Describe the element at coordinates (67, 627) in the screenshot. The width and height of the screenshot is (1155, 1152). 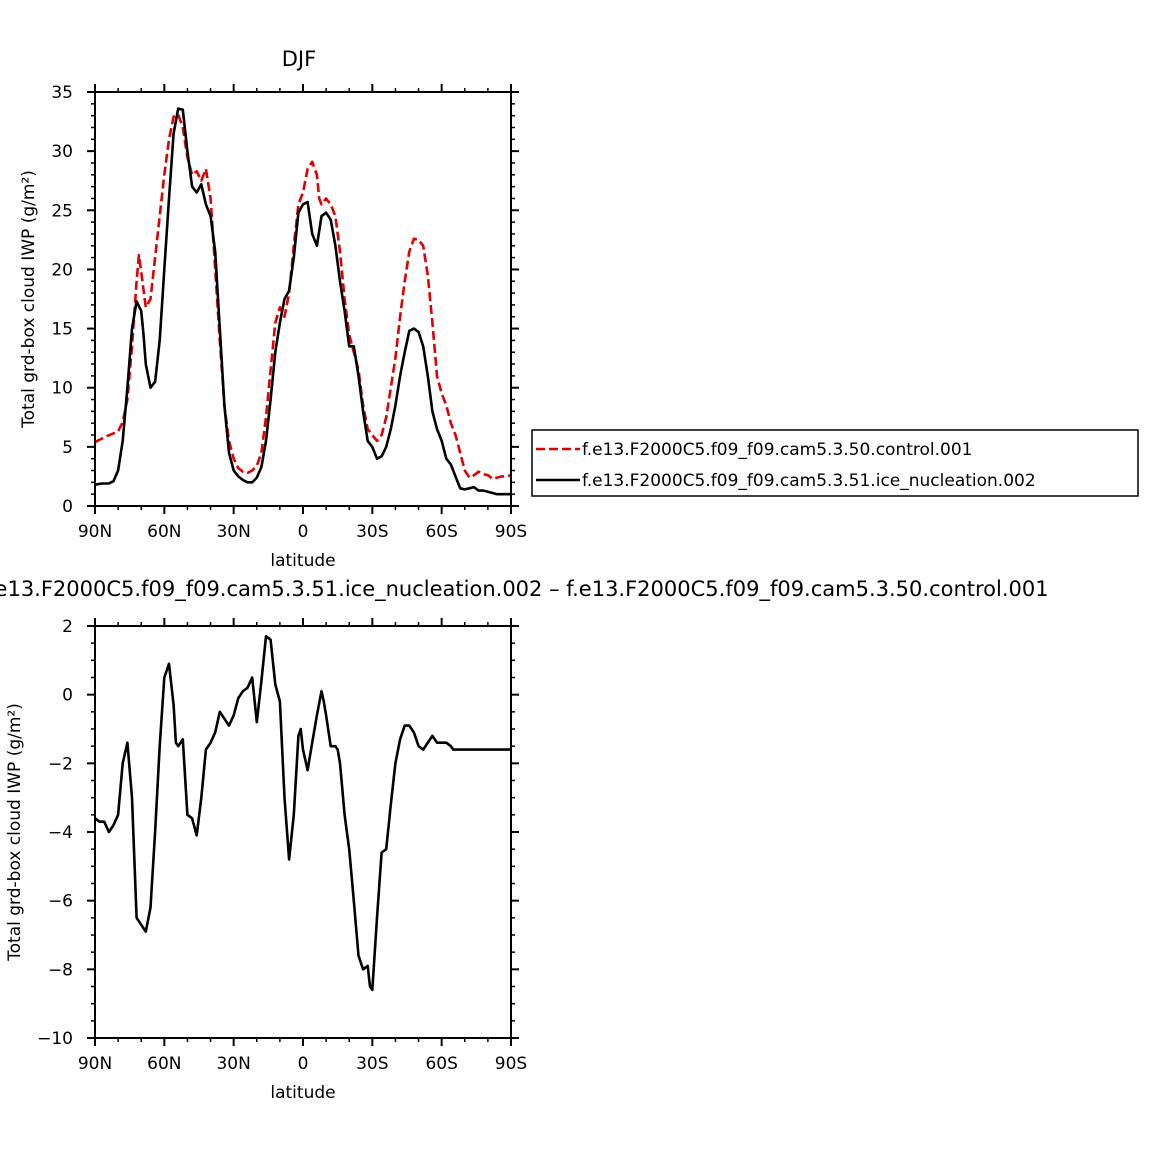
I see `y-tick-label: 2` at that location.